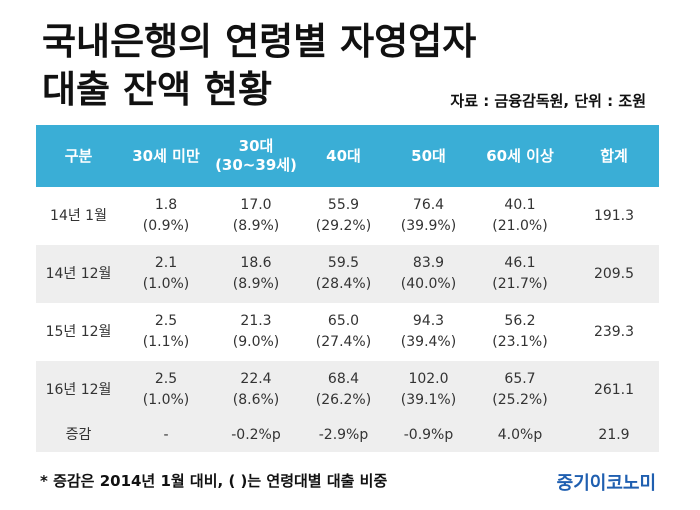 This screenshot has width=700, height=510. I want to click on cell-share: (1.1%), so click(166, 342).